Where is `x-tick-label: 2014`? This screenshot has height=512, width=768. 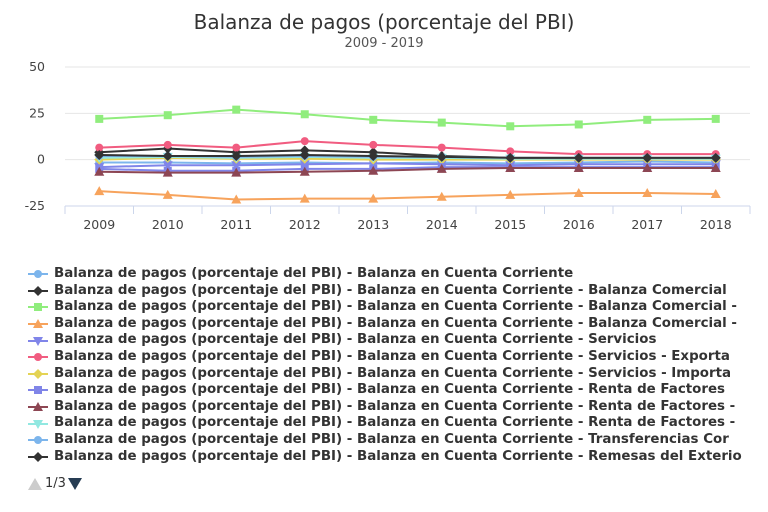 x-tick-label: 2014 is located at coordinates (442, 224).